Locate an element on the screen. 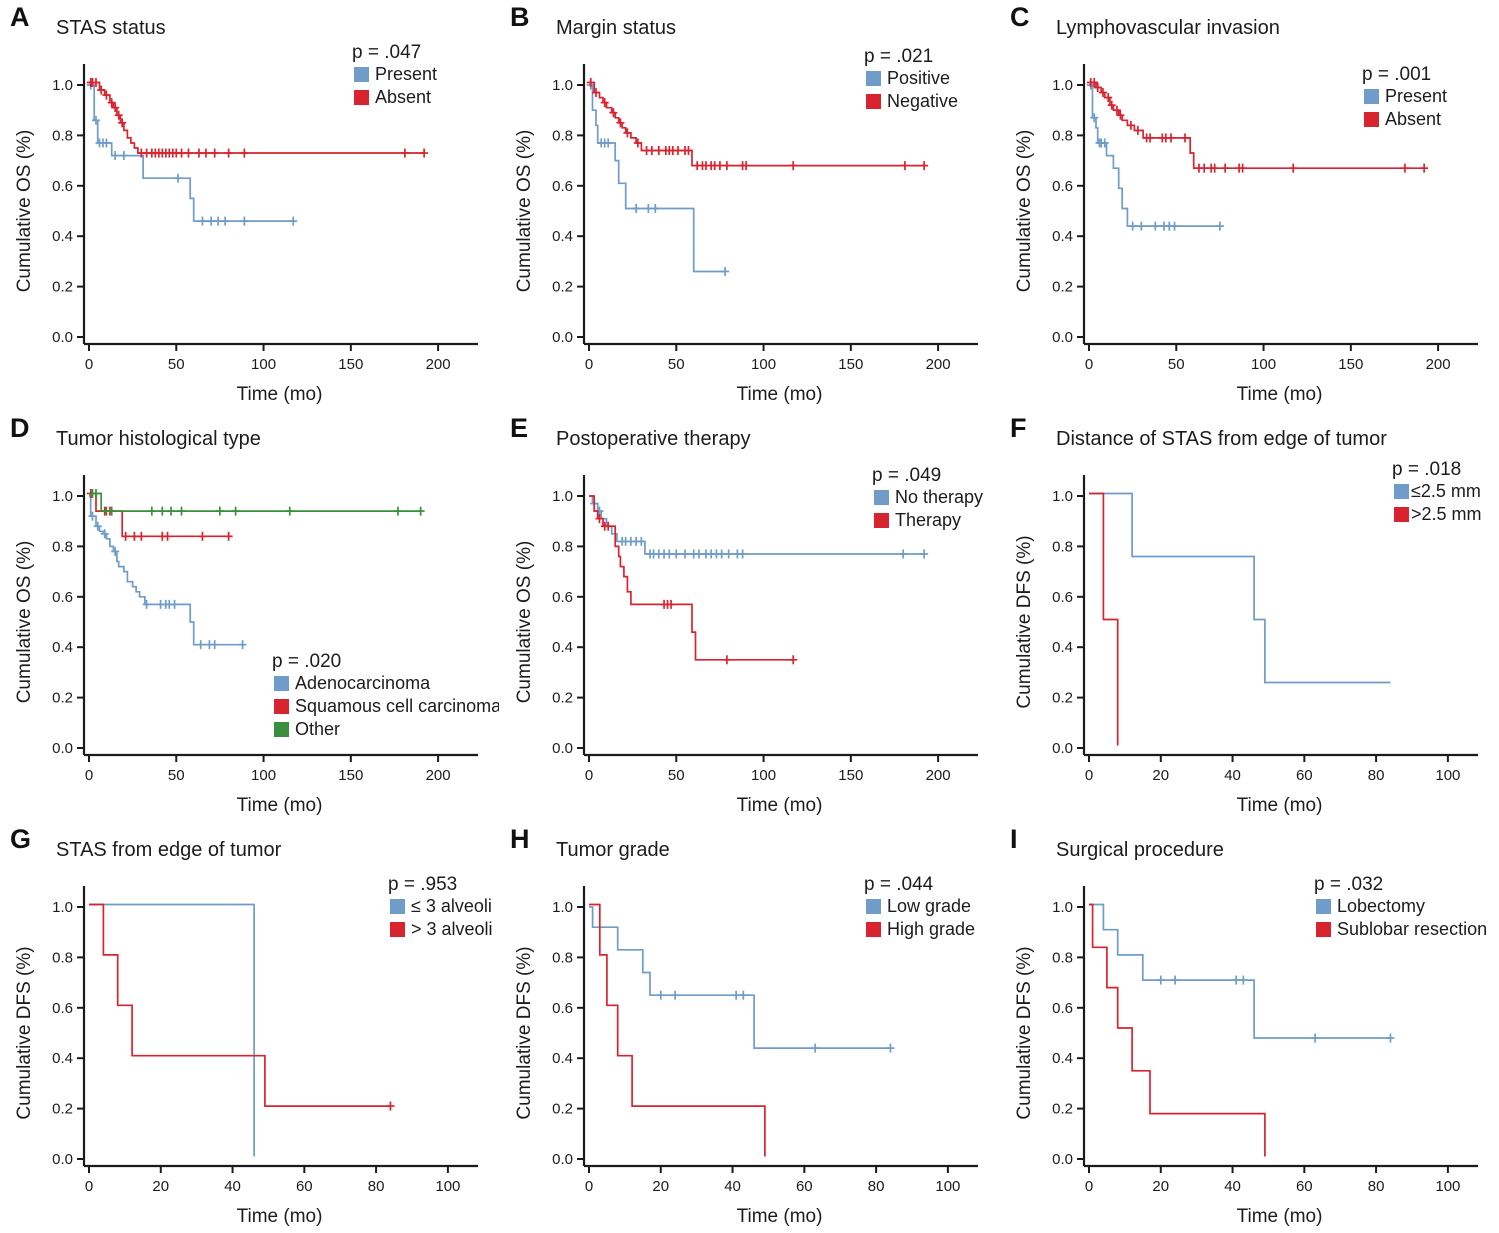 The height and width of the screenshot is (1233, 1499). svg-text: High grade is located at coordinates (931, 929).